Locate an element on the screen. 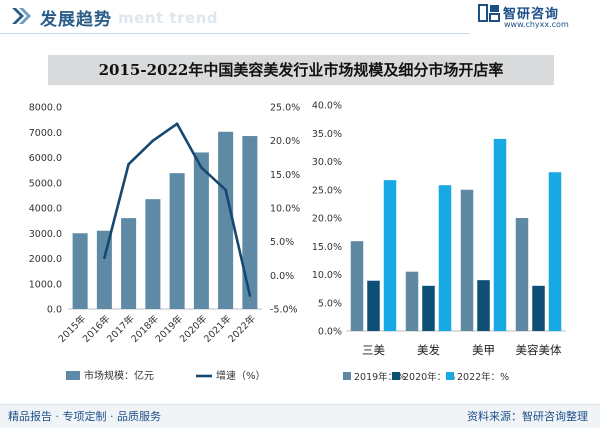 This screenshot has height=428, width=600. y-tick-right-chart: 25.0% is located at coordinates (327, 190).